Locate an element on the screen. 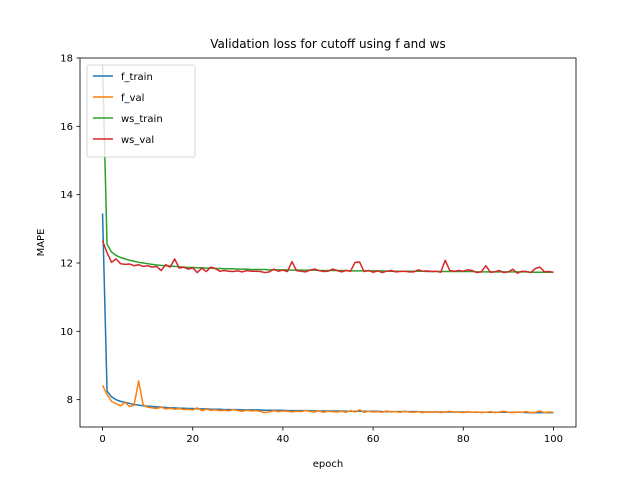 This screenshot has width=640, height=480. y-tick-label: 8 is located at coordinates (70, 400).